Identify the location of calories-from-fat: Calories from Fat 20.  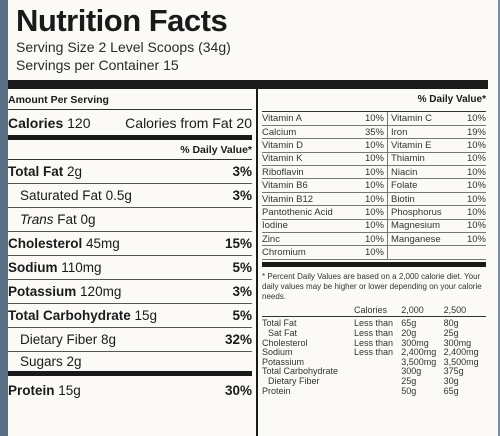
(188, 123).